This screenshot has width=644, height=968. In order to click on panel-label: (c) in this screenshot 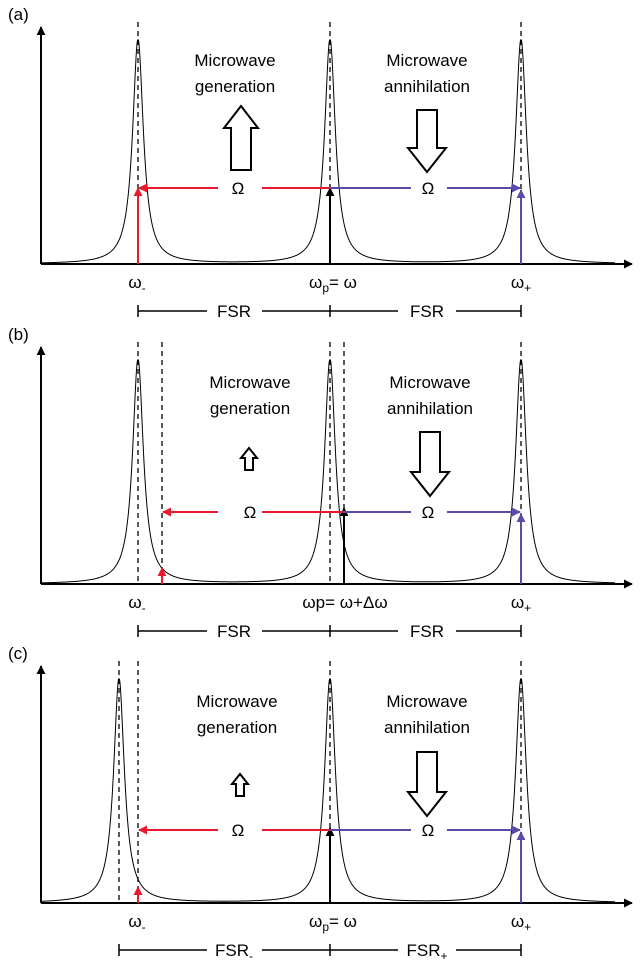, I will do `click(18, 653)`.